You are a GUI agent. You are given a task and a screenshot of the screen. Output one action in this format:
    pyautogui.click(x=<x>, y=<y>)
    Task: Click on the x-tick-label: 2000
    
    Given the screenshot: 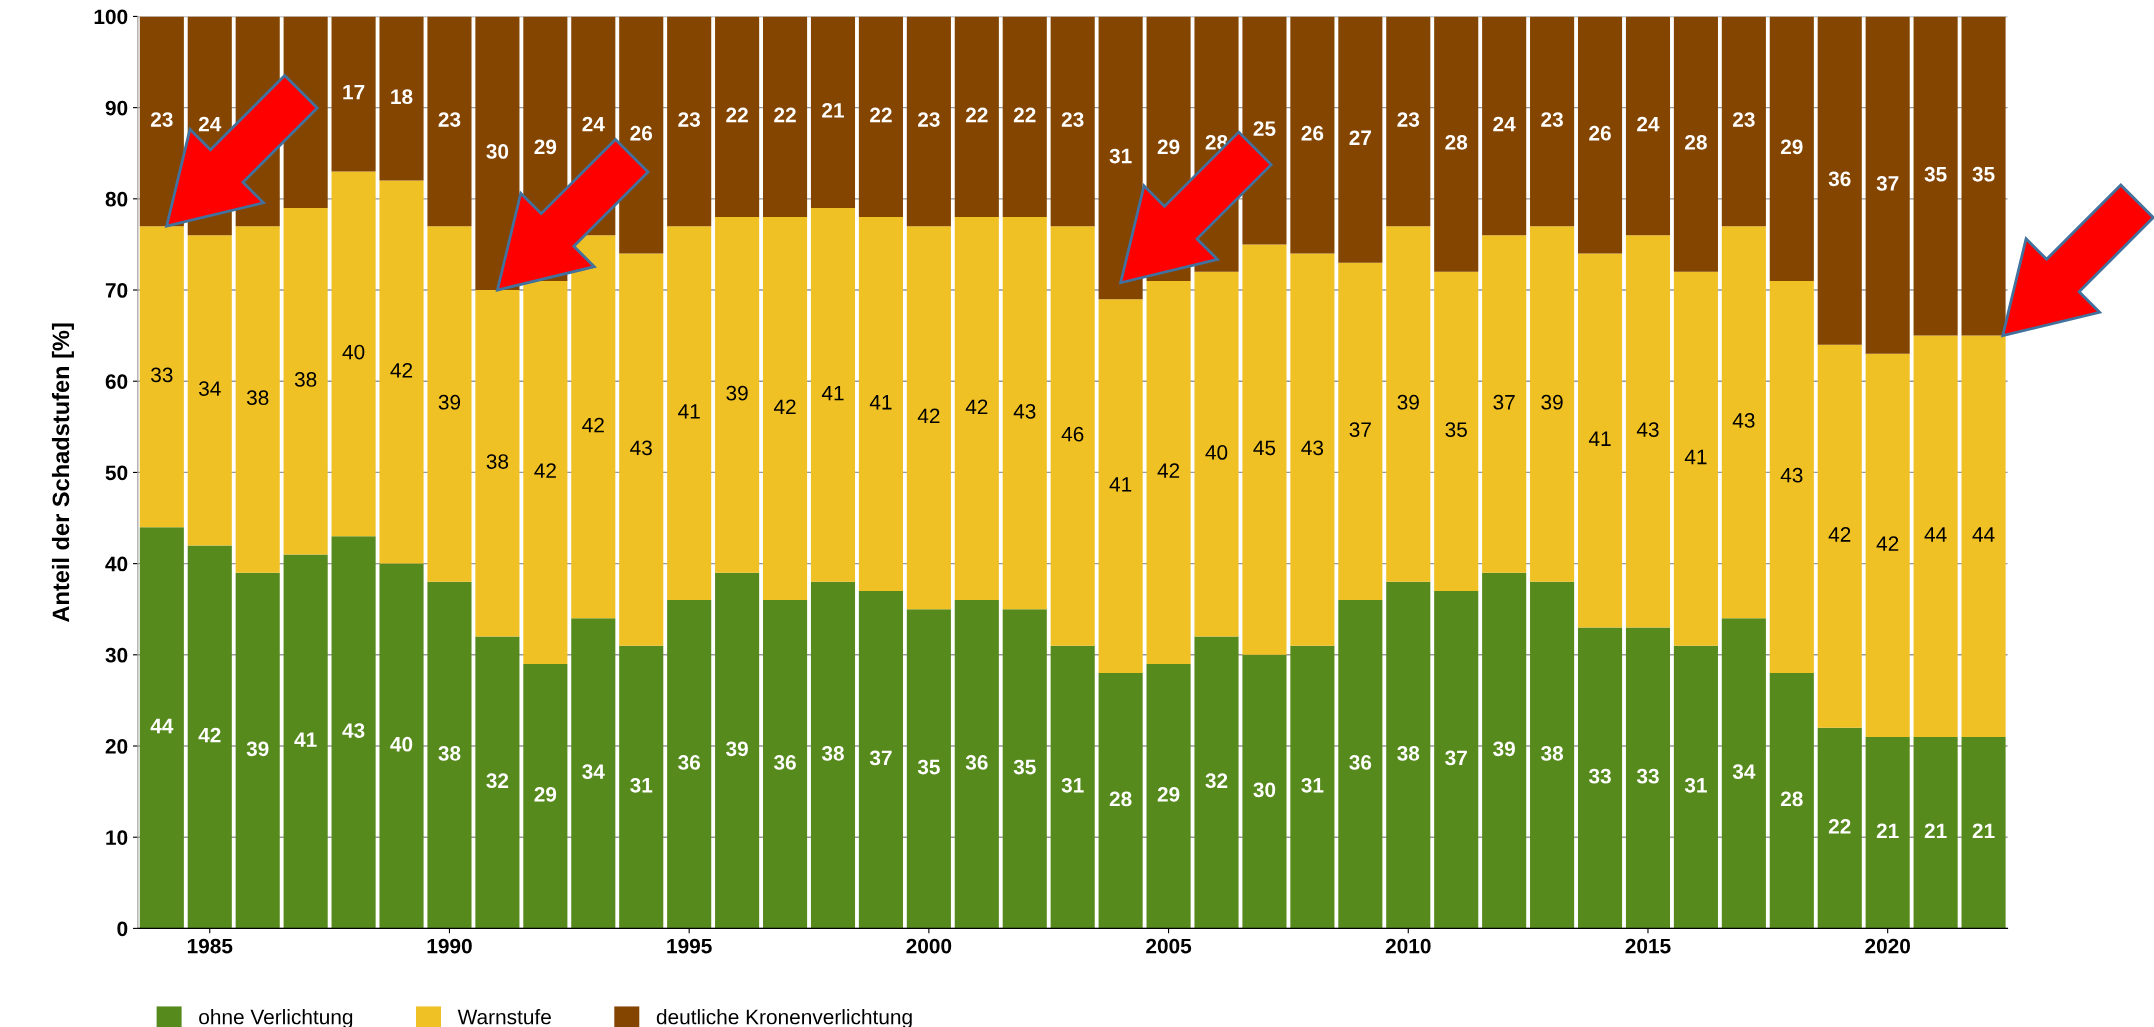 What is the action you would take?
    pyautogui.click(x=929, y=946)
    